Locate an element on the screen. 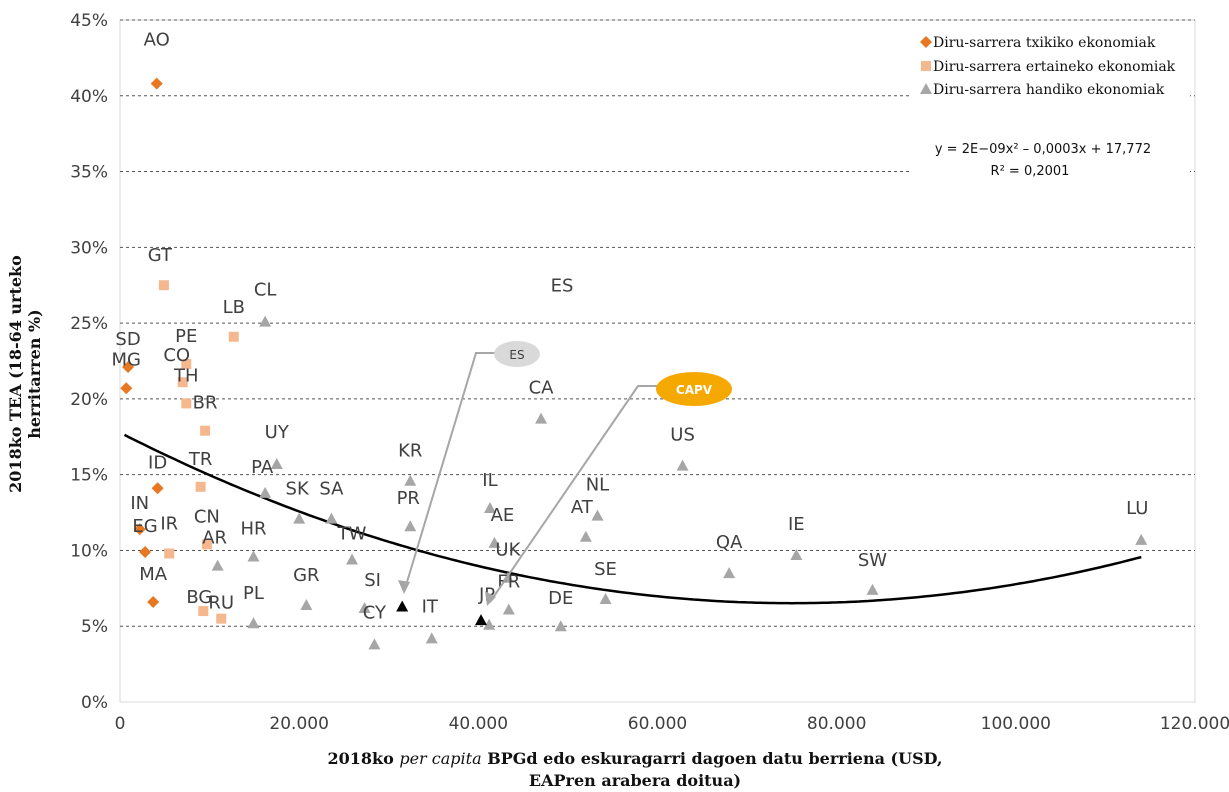 Image resolution: width=1229 pixels, height=792 pixels. y-tick-label: 40% is located at coordinates (89, 97).